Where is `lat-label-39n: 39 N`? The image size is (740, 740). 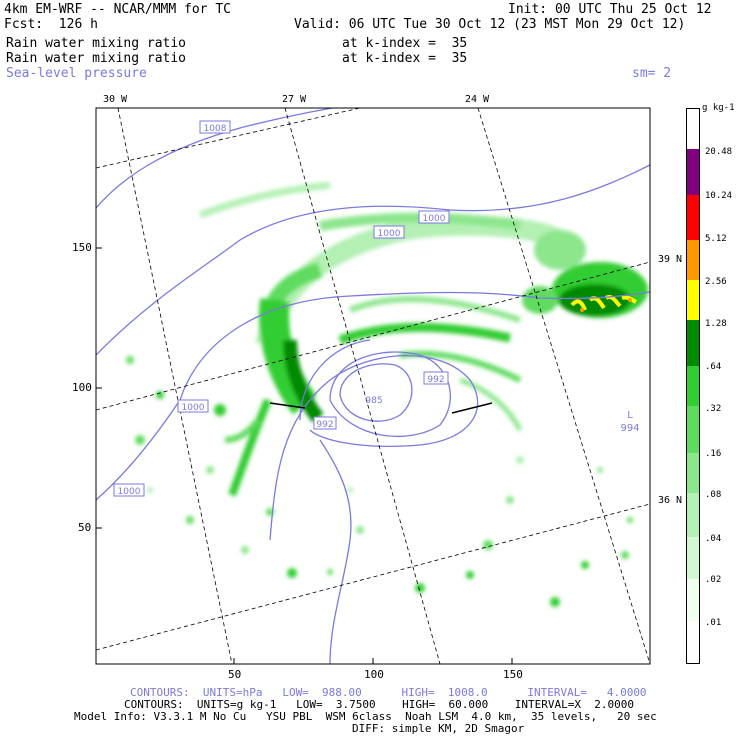 lat-label-39n: 39 N is located at coordinates (670, 259).